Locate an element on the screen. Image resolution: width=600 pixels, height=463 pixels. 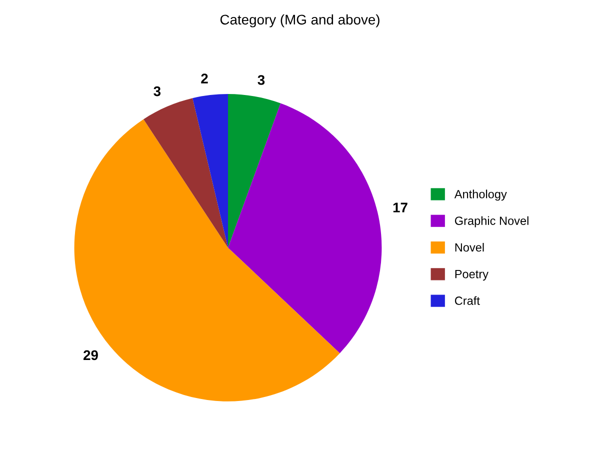
data-label: 2 is located at coordinates (204, 79).